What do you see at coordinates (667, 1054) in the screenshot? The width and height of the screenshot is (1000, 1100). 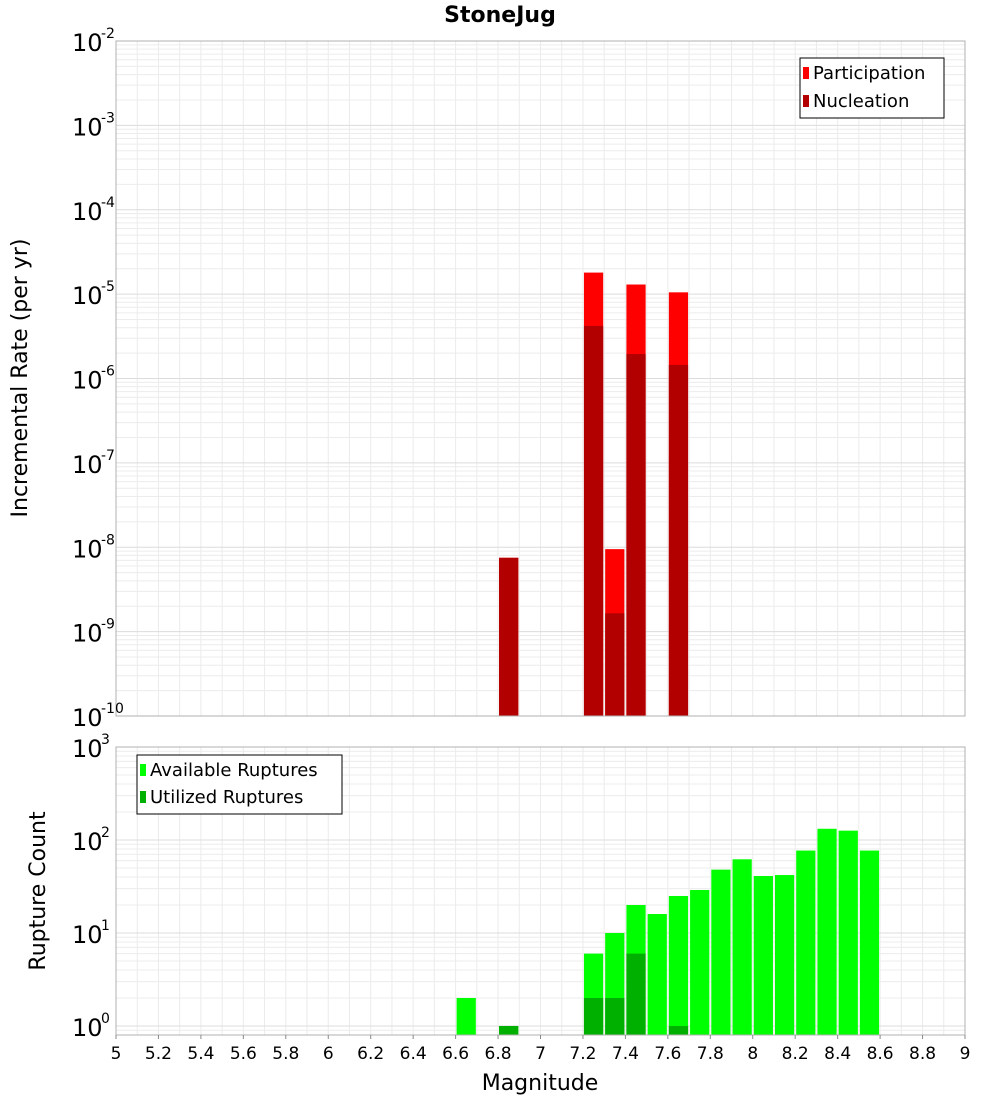 I see `x-tick-label: 7.6` at bounding box center [667, 1054].